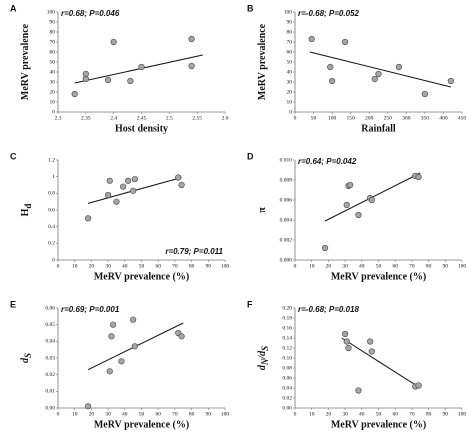 This screenshot has height=443, width=474. I want to click on y-axis-label: Hd, so click(26, 210).